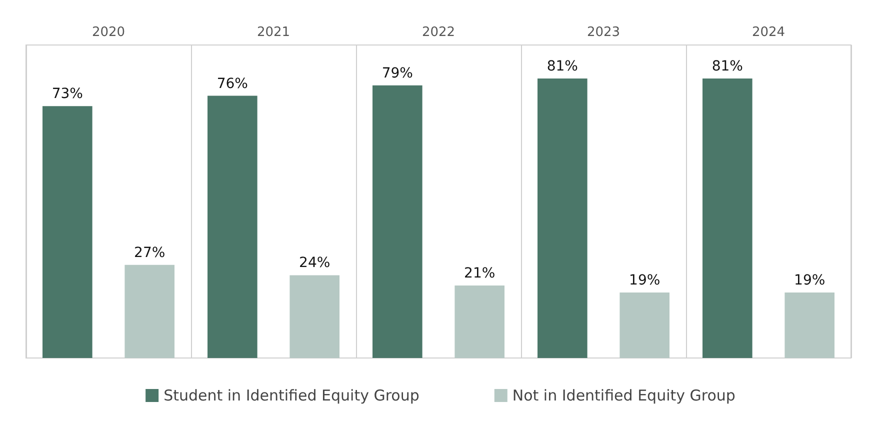 This screenshot has width=881, height=432. I want to click on data-label: 27%, so click(150, 252).